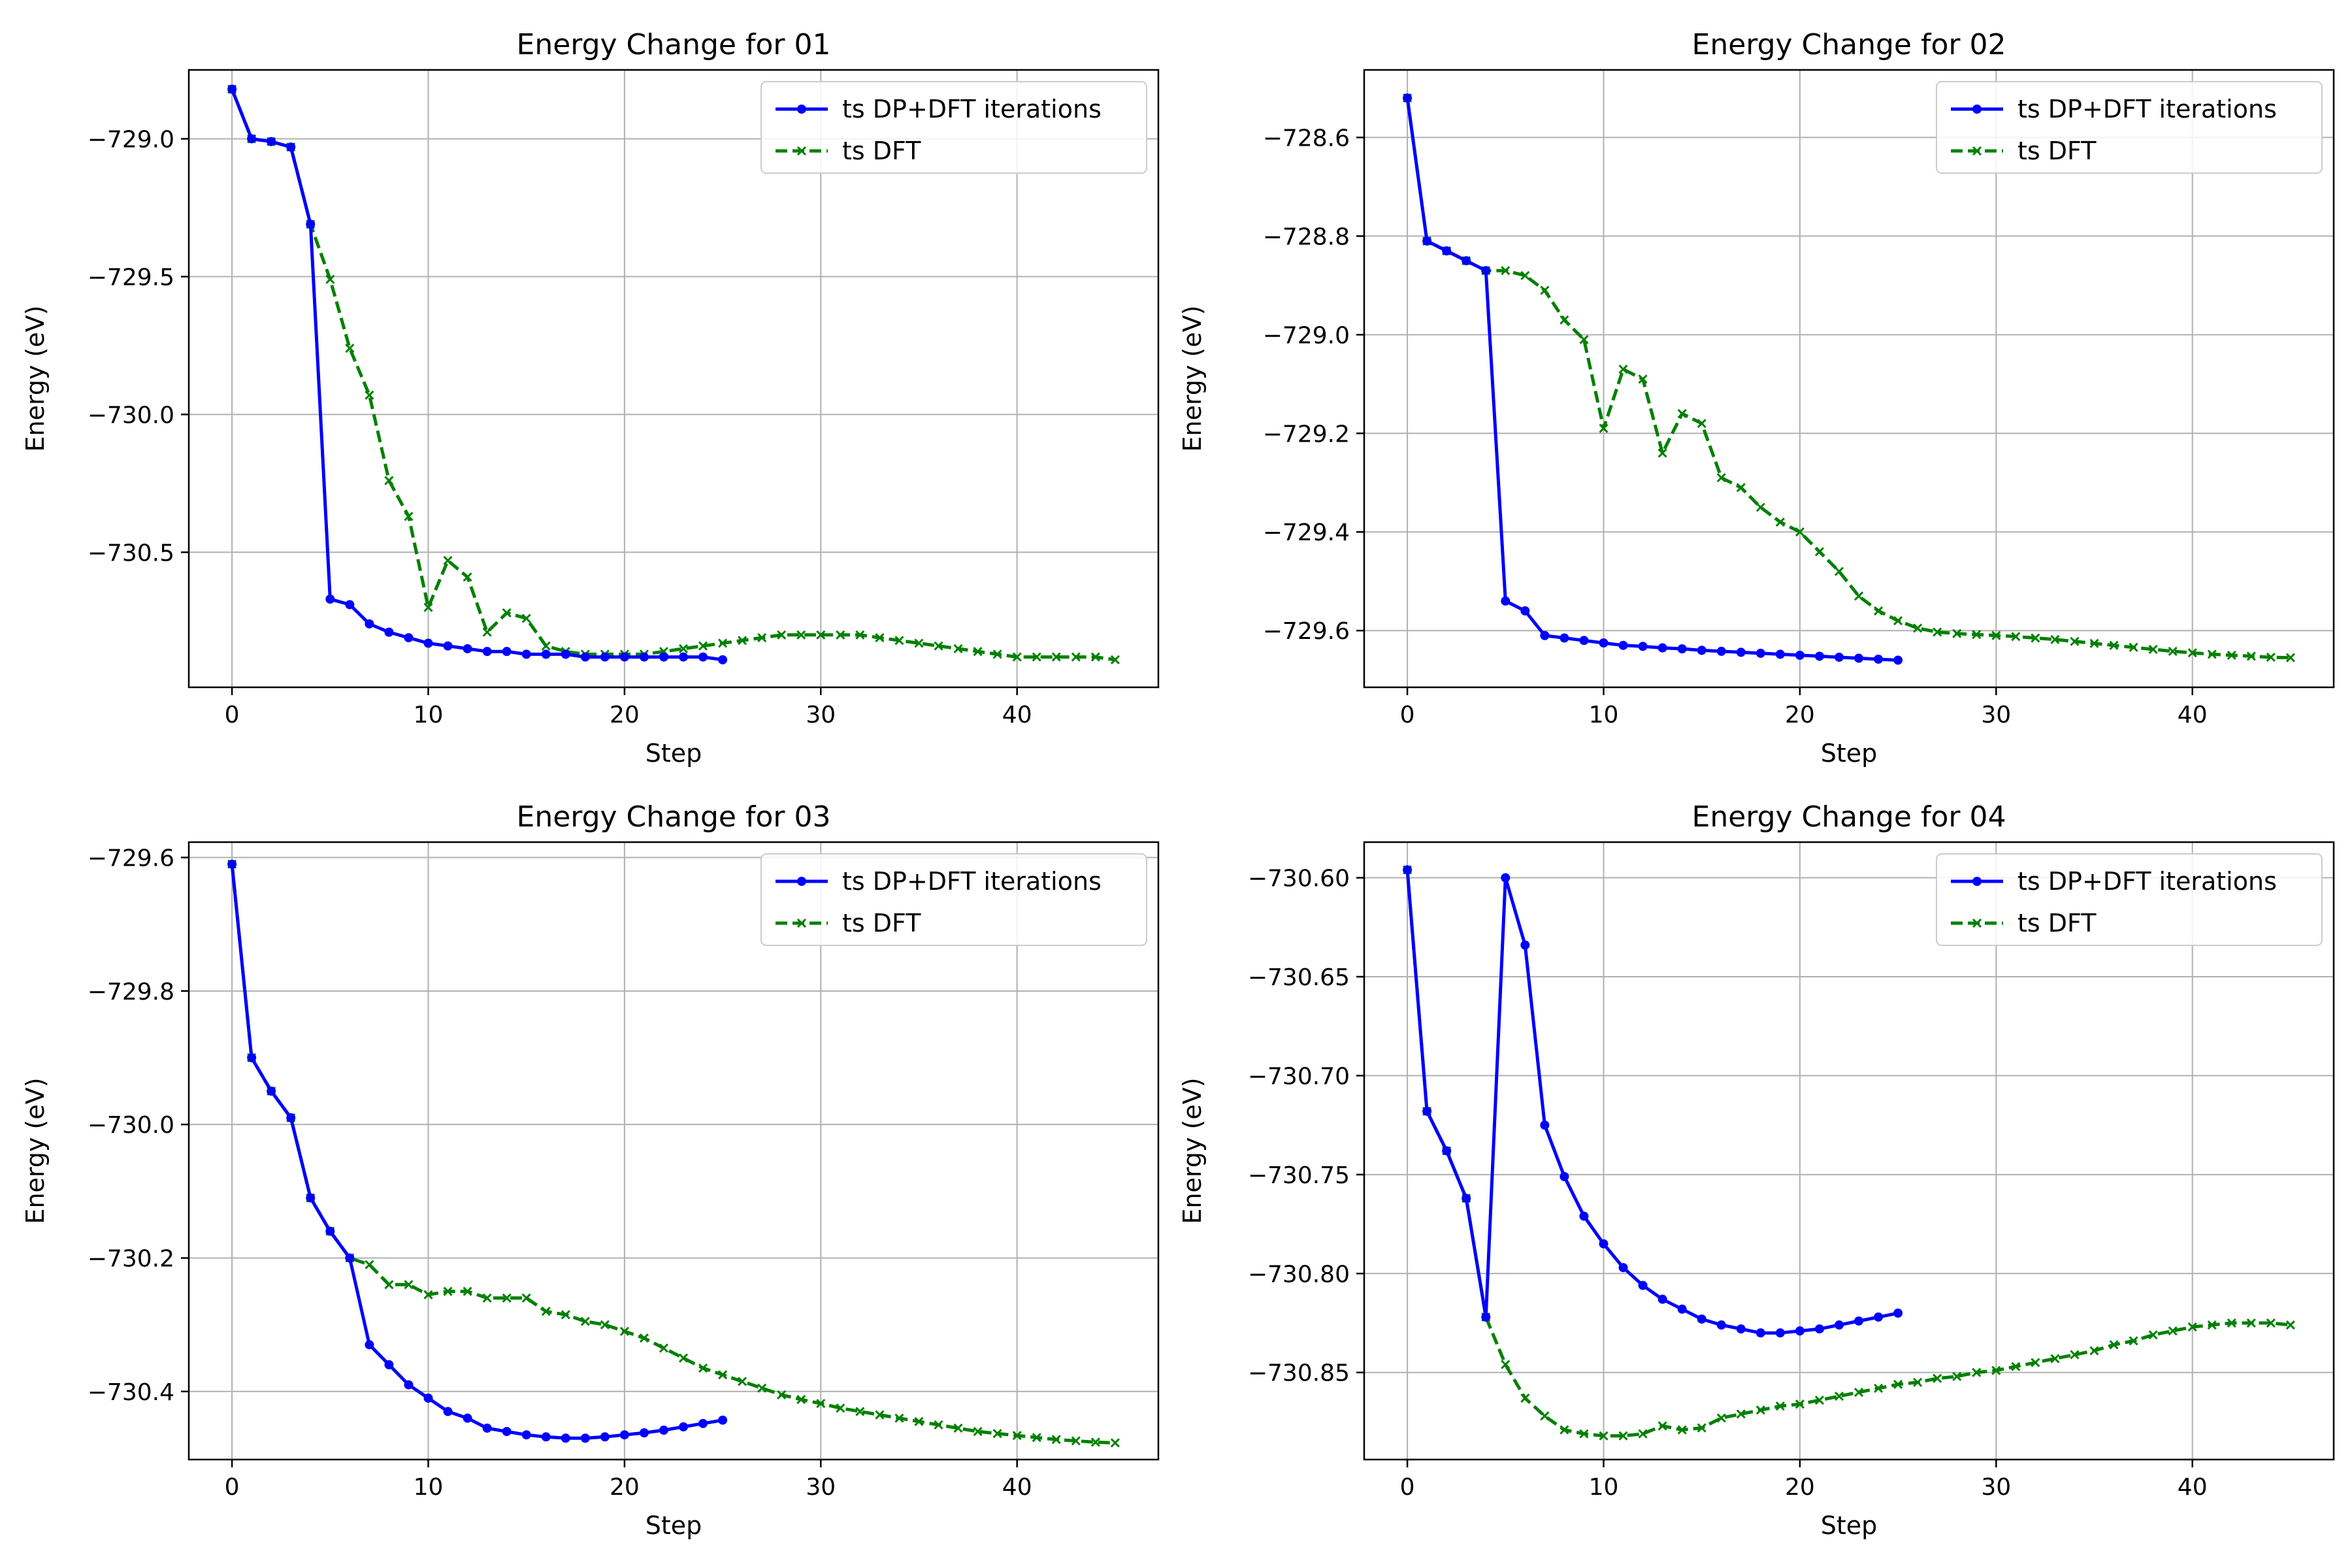 The height and width of the screenshot is (1568, 2352). Describe the element at coordinates (1306, 434) in the screenshot. I see `y-tick-label: −729.2` at that location.